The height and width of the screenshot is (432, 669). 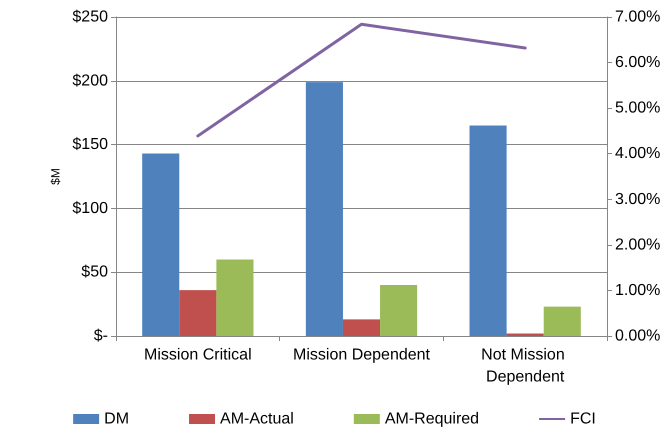 I want to click on y-tick-label: $200, so click(x=90, y=81).